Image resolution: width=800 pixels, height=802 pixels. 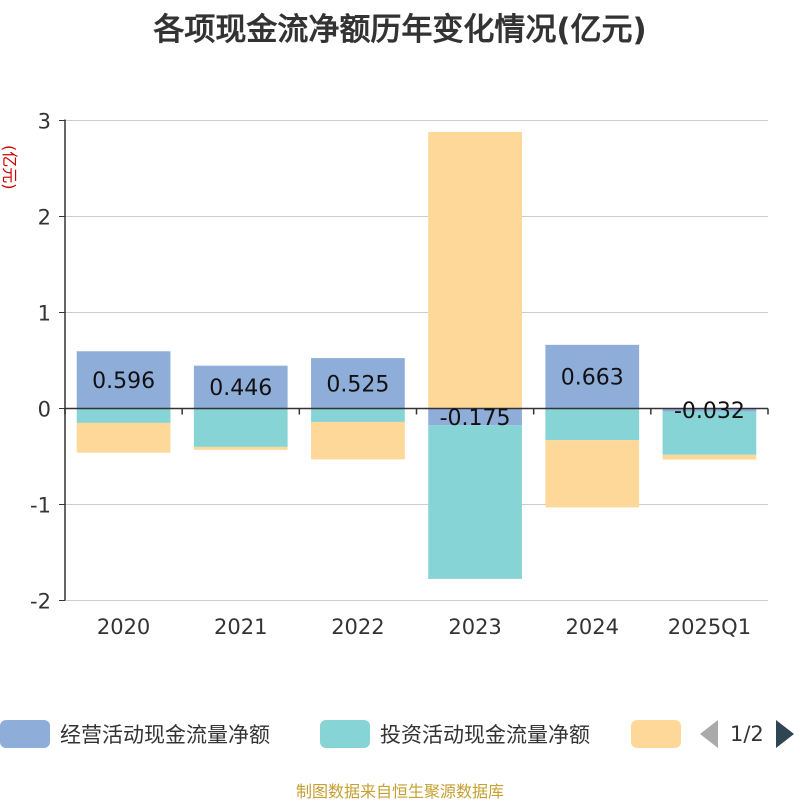 What do you see at coordinates (358, 440) in the screenshot?
I see `bar-3-2022` at bounding box center [358, 440].